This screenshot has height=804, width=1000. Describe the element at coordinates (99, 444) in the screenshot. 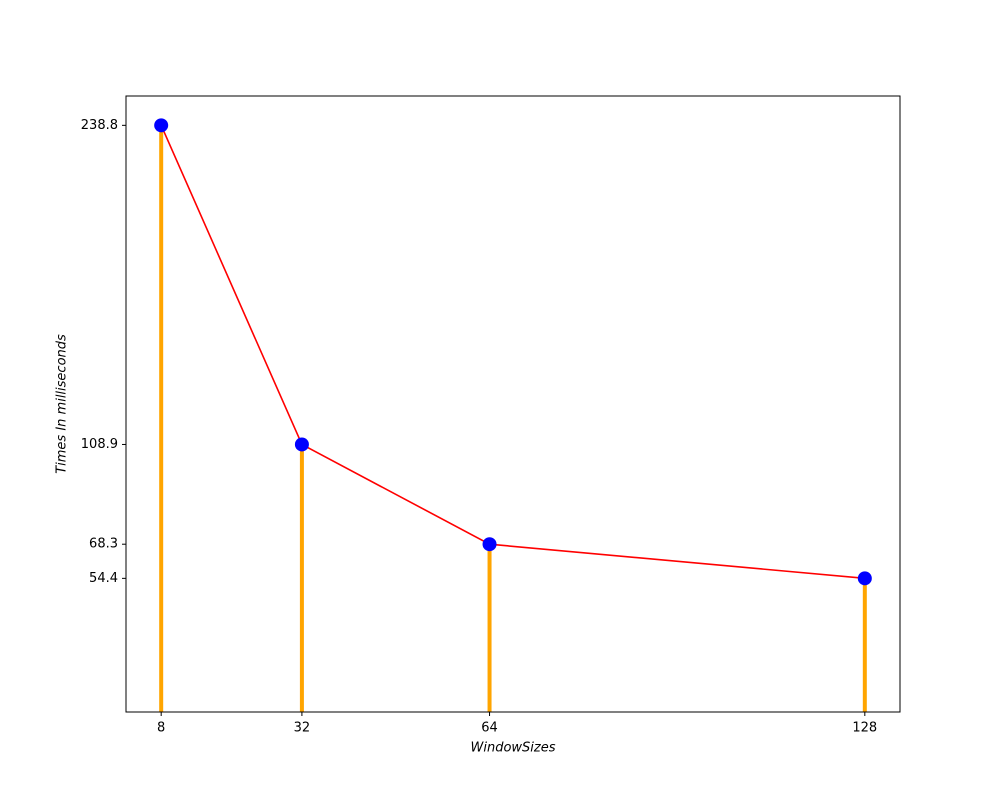

I see `y-tick-label: 108.9` at that location.